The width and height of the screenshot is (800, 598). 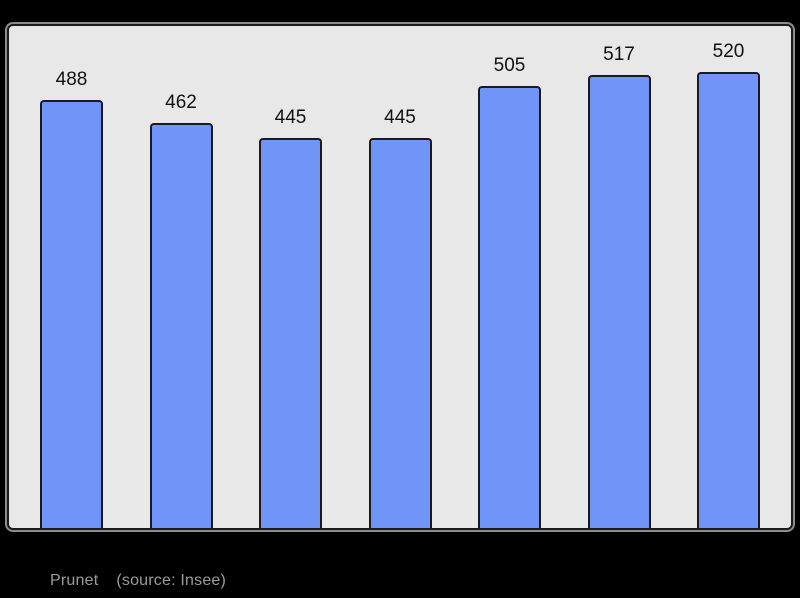 What do you see at coordinates (181, 102) in the screenshot?
I see `bar-value-label: 462` at bounding box center [181, 102].